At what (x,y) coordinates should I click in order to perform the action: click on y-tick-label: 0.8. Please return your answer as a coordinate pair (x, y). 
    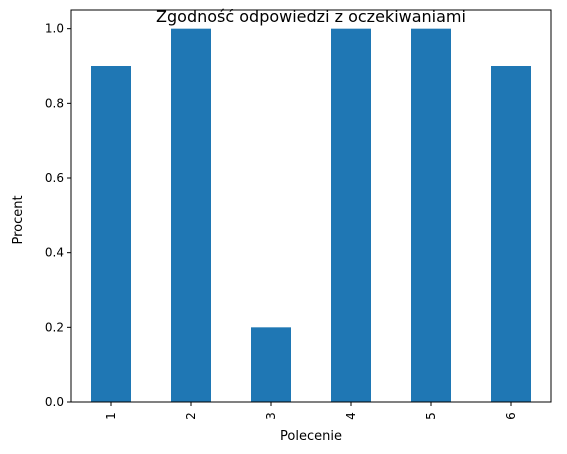
    Looking at the image, I should click on (54, 103).